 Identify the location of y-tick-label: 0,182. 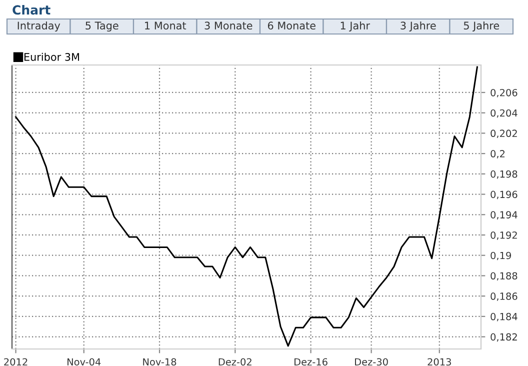
(503, 337).